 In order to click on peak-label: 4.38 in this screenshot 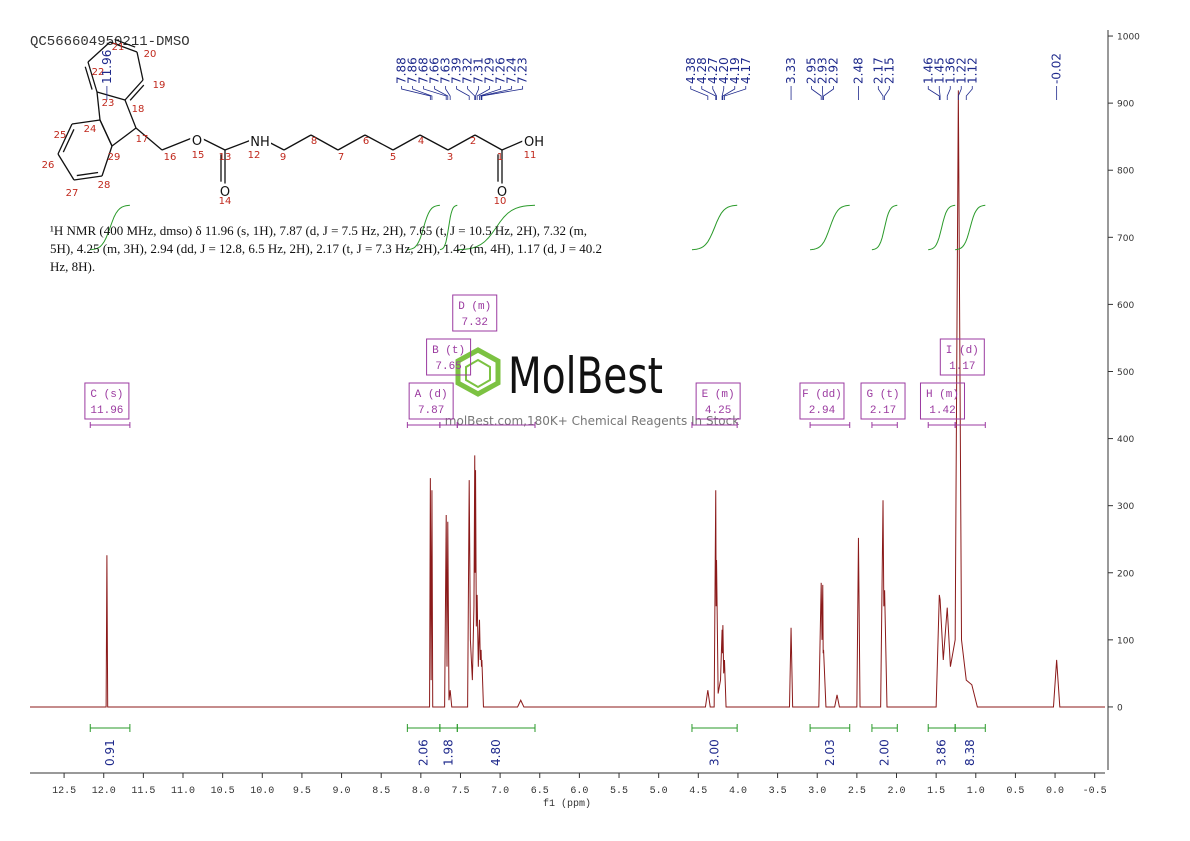, I will do `click(691, 70)`.